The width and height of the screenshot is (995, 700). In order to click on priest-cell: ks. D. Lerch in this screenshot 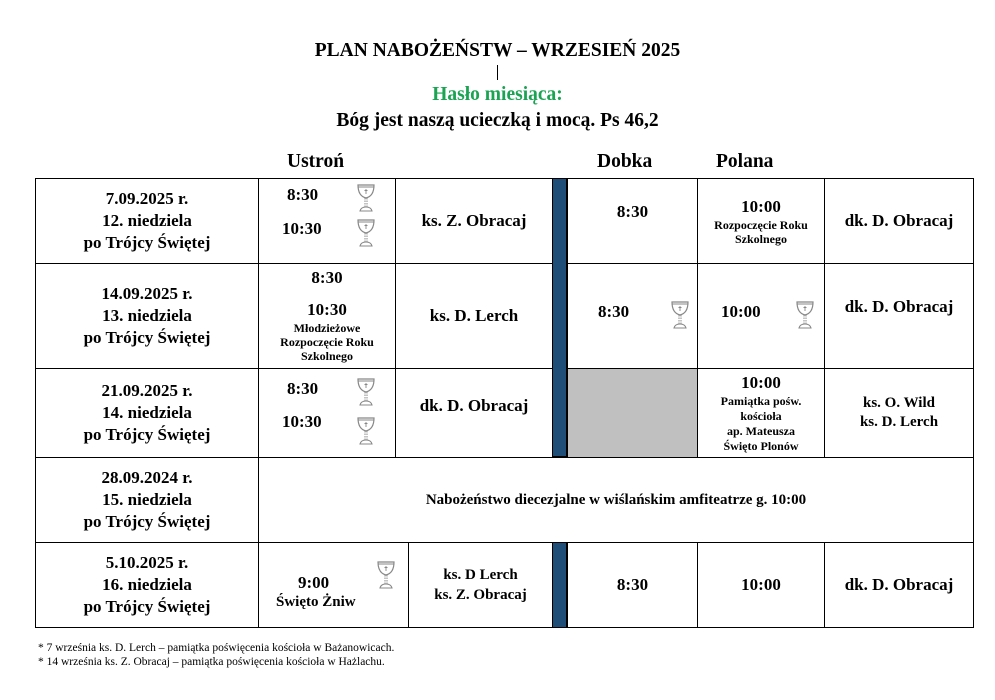, I will do `click(474, 316)`.